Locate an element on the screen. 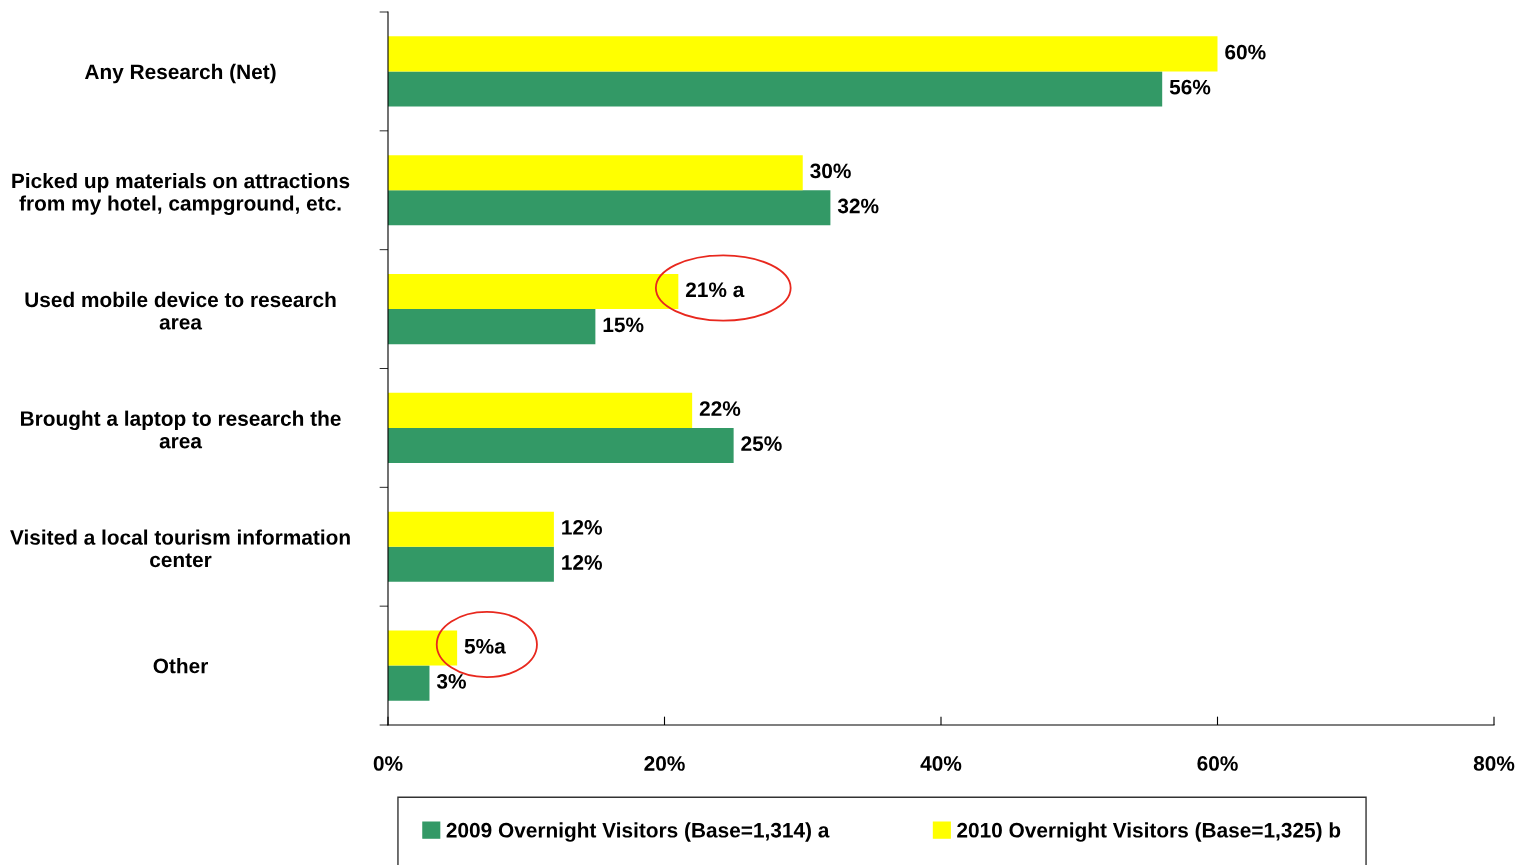 The image size is (1519, 865). y-tick-label: Brought a laptop to research the area is located at coordinates (181, 429).